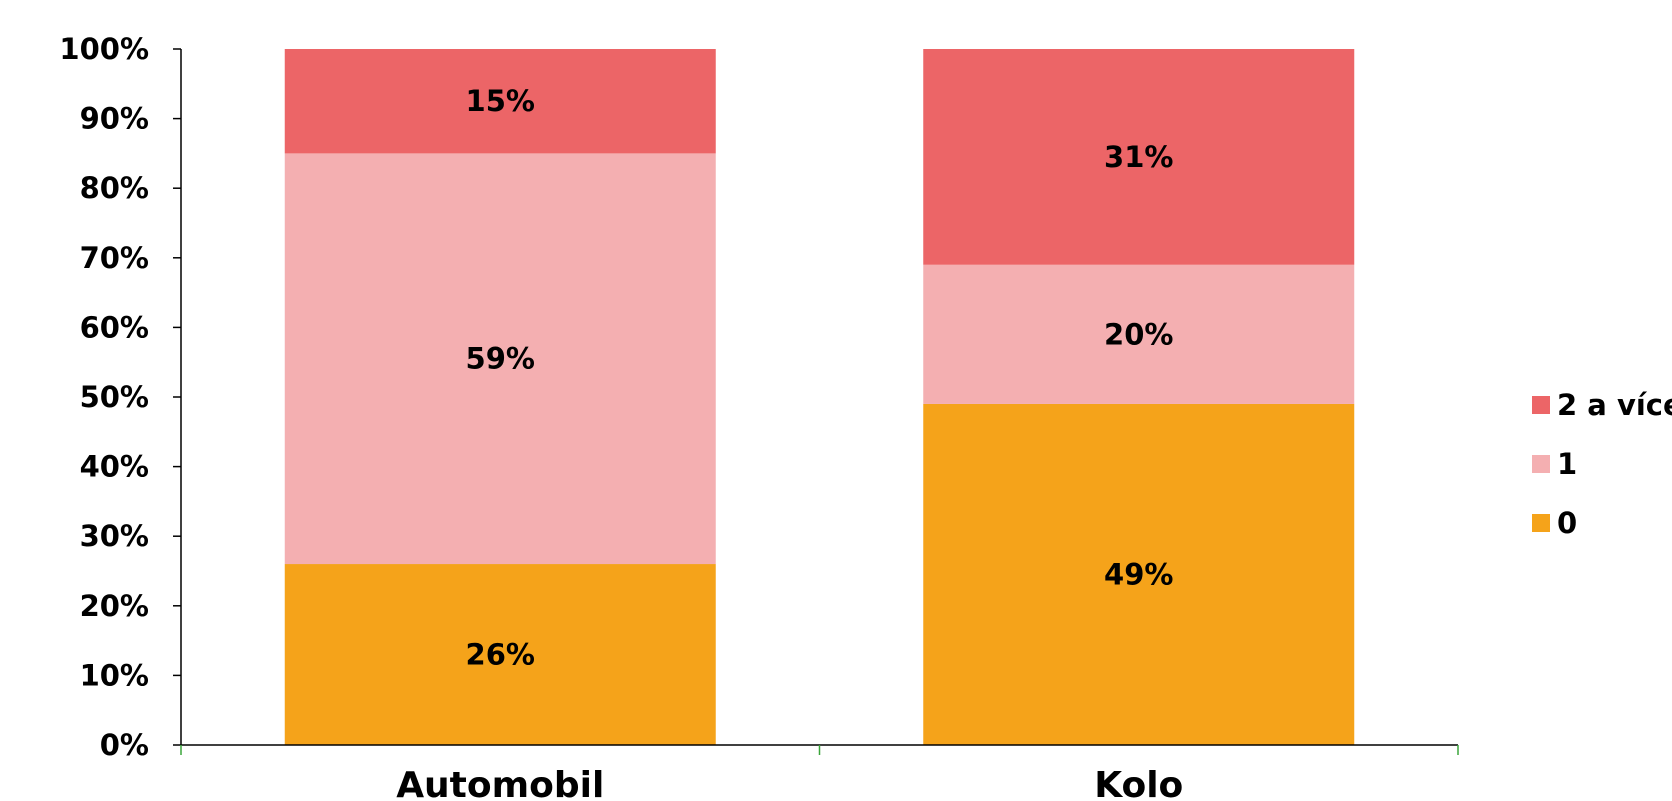 This screenshot has height=801, width=1672. I want to click on data-label: 26%, so click(500, 655).